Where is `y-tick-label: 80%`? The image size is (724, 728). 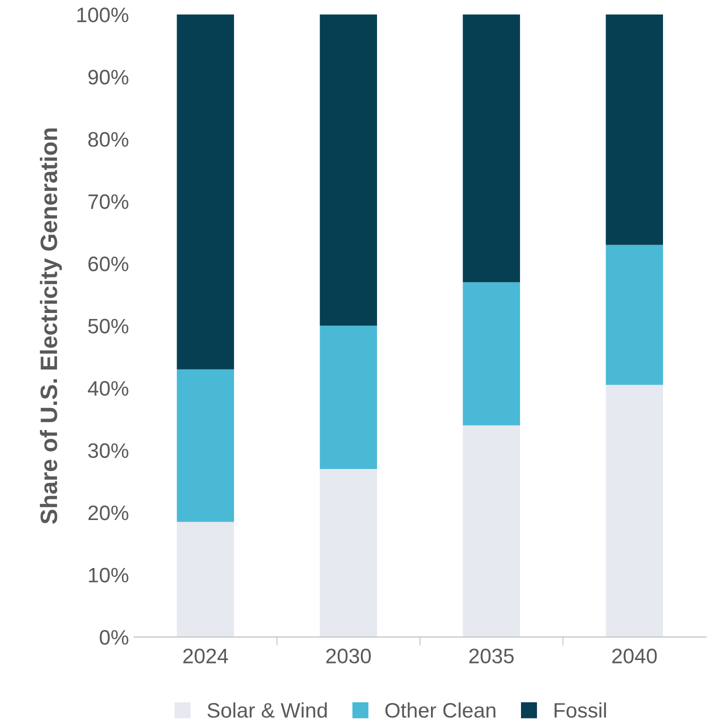
y-tick-label: 80% is located at coordinates (108, 139).